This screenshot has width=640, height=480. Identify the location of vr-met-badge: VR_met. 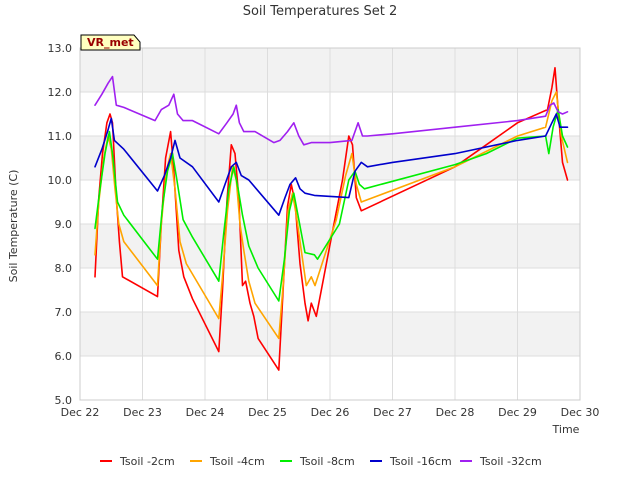
(110, 42).